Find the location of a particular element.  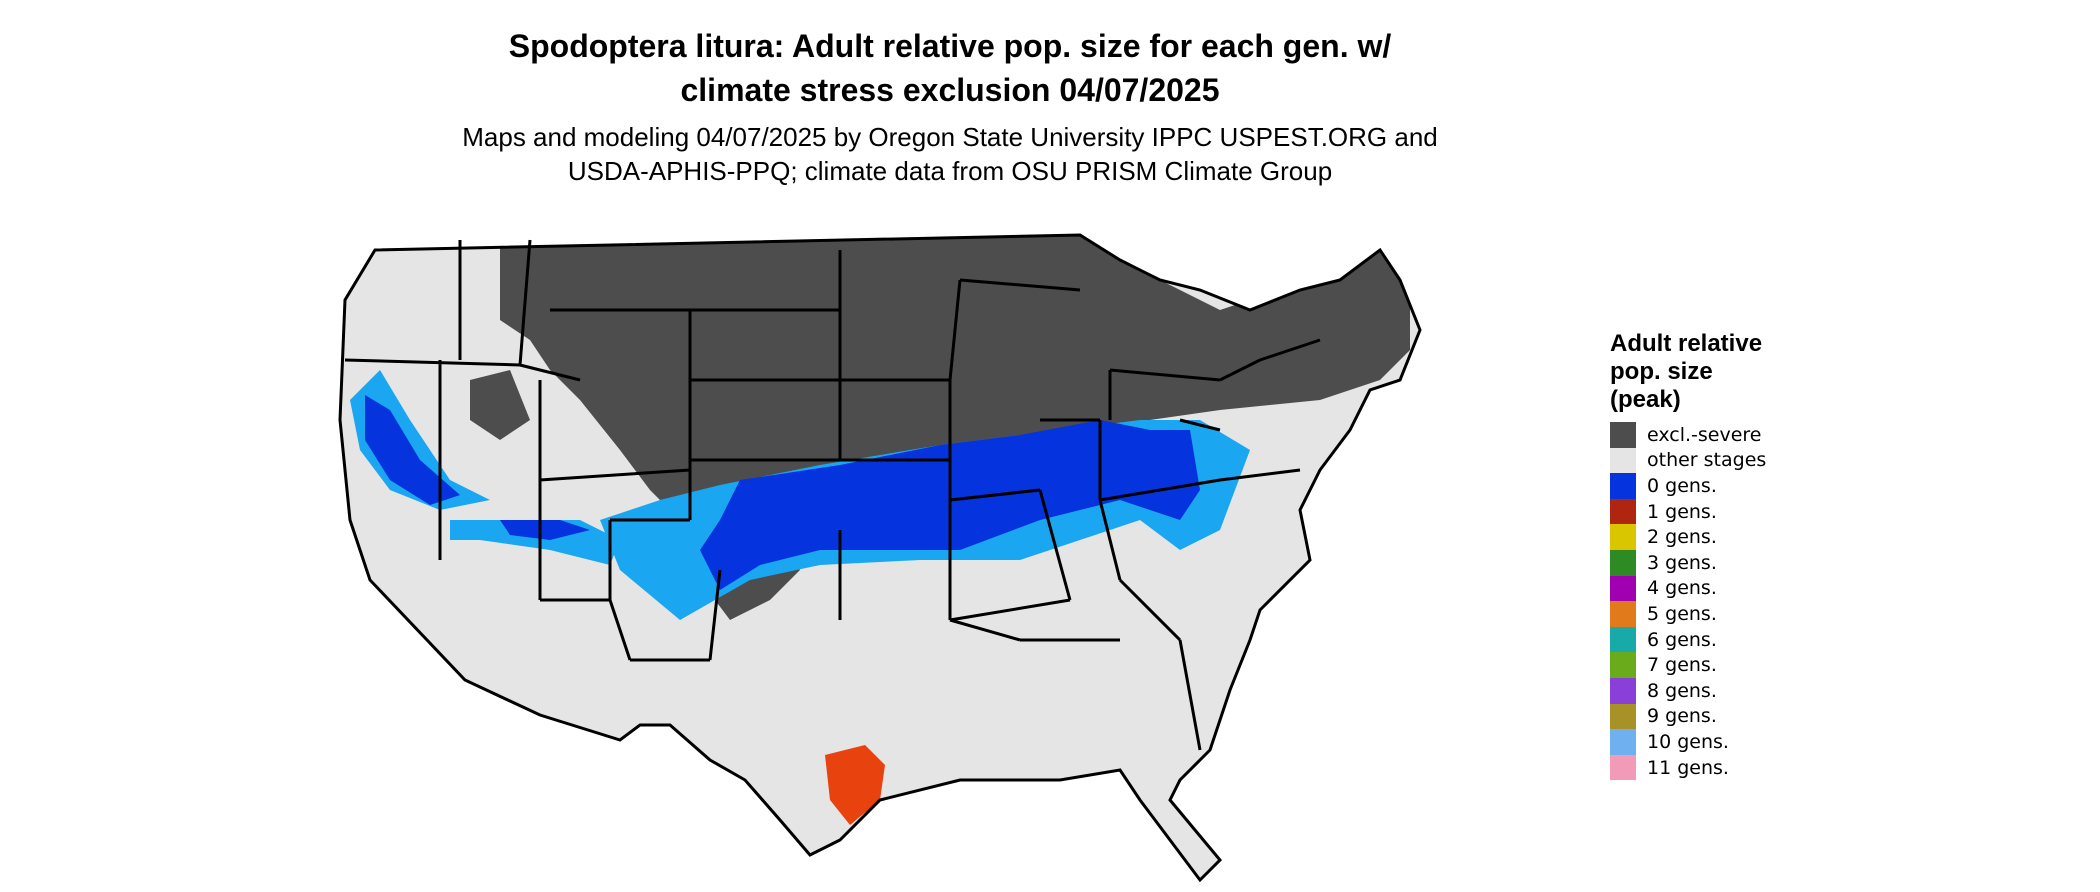

legend-item: 7 gens. is located at coordinates (1760, 665).